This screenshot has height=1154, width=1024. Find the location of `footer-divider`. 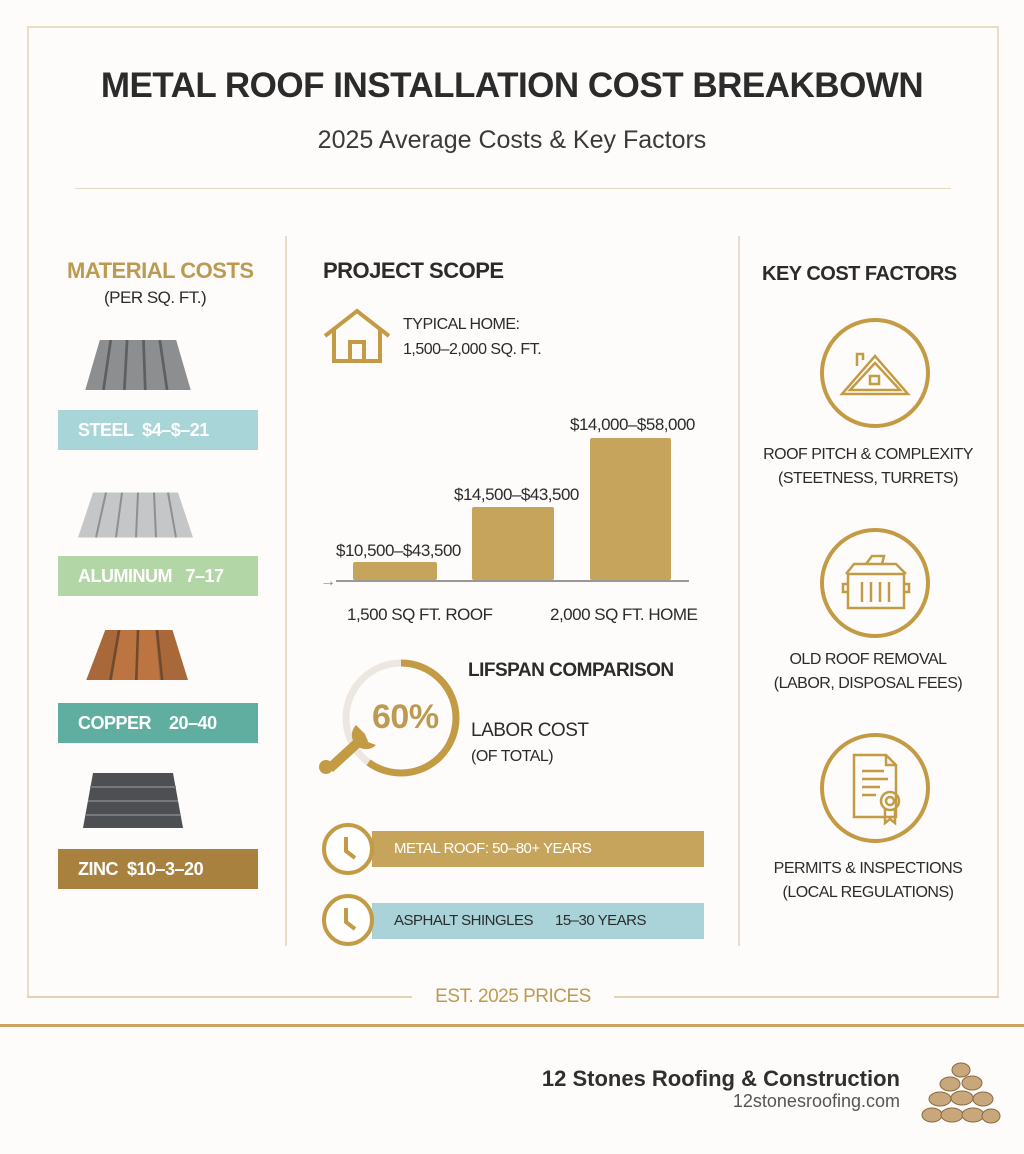

footer-divider is located at coordinates (512, 1025).